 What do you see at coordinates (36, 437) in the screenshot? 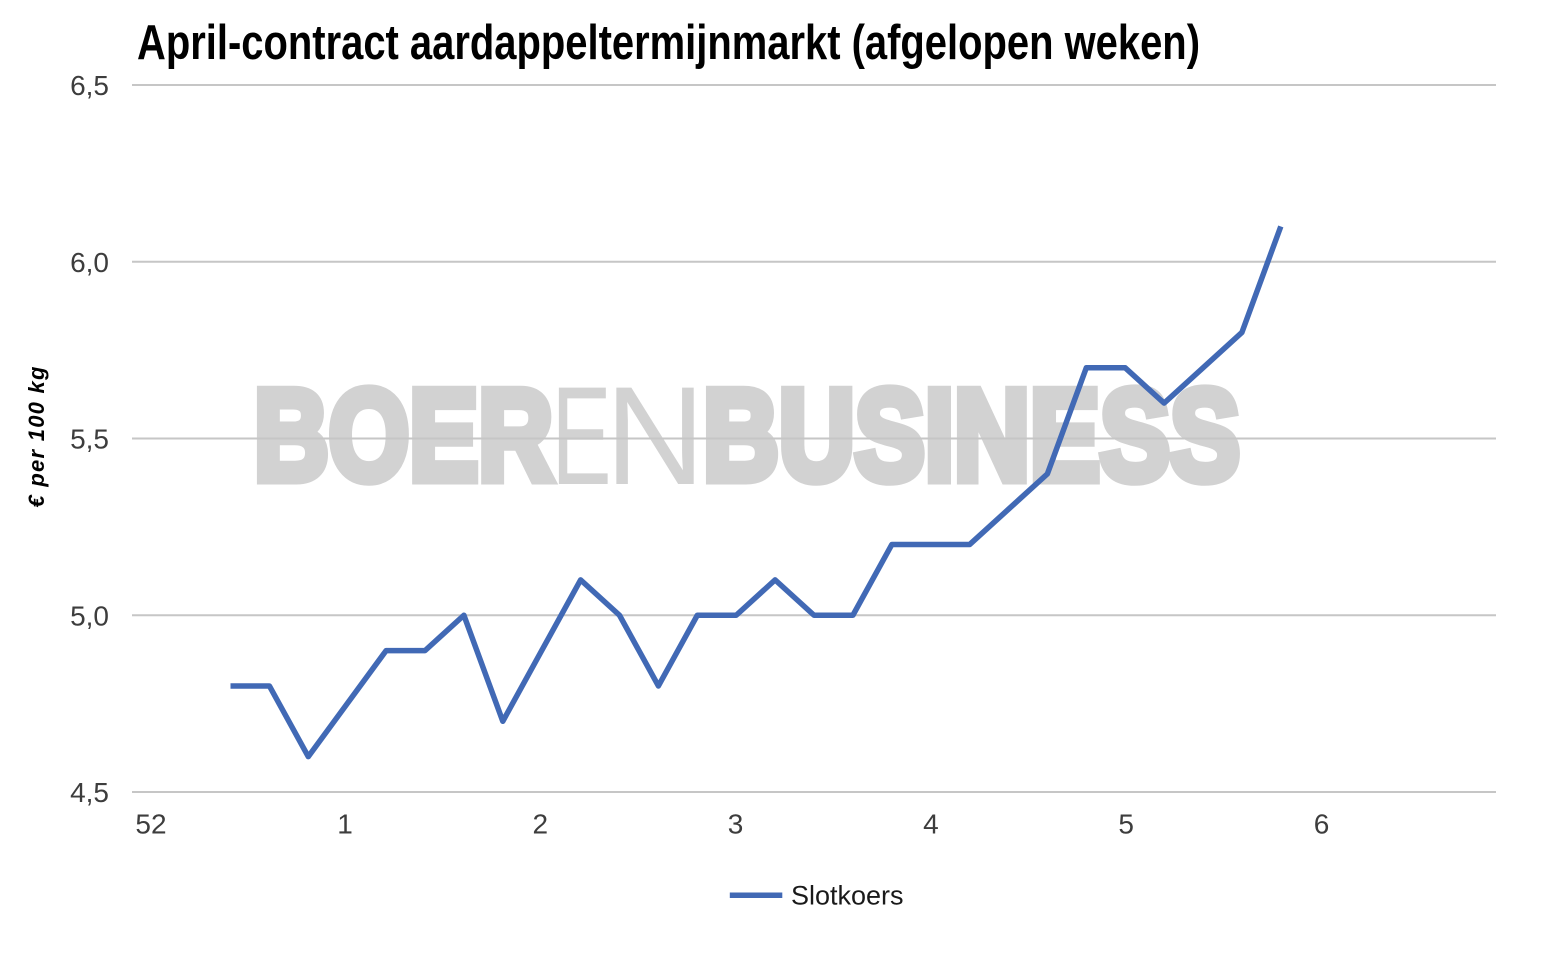
I see `svg-text: € per 100 kg` at bounding box center [36, 437].